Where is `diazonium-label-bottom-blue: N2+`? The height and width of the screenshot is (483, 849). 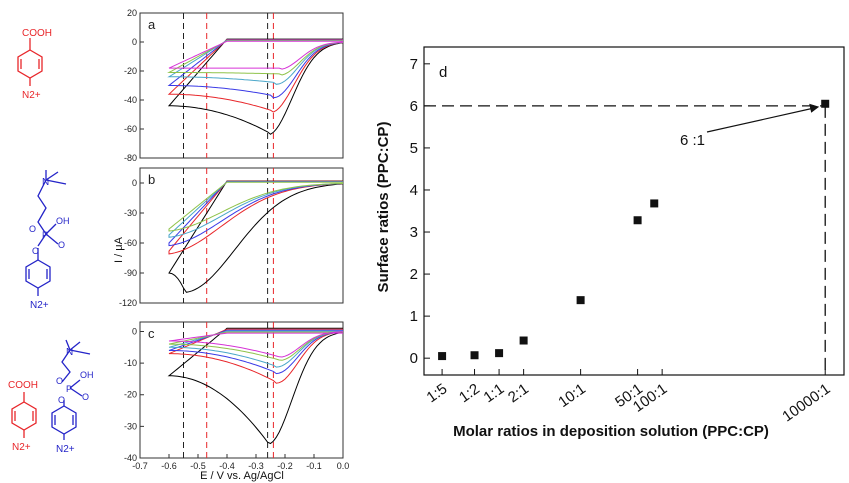
diazonium-label-bottom-blue: N2+ is located at coordinates (65, 449).